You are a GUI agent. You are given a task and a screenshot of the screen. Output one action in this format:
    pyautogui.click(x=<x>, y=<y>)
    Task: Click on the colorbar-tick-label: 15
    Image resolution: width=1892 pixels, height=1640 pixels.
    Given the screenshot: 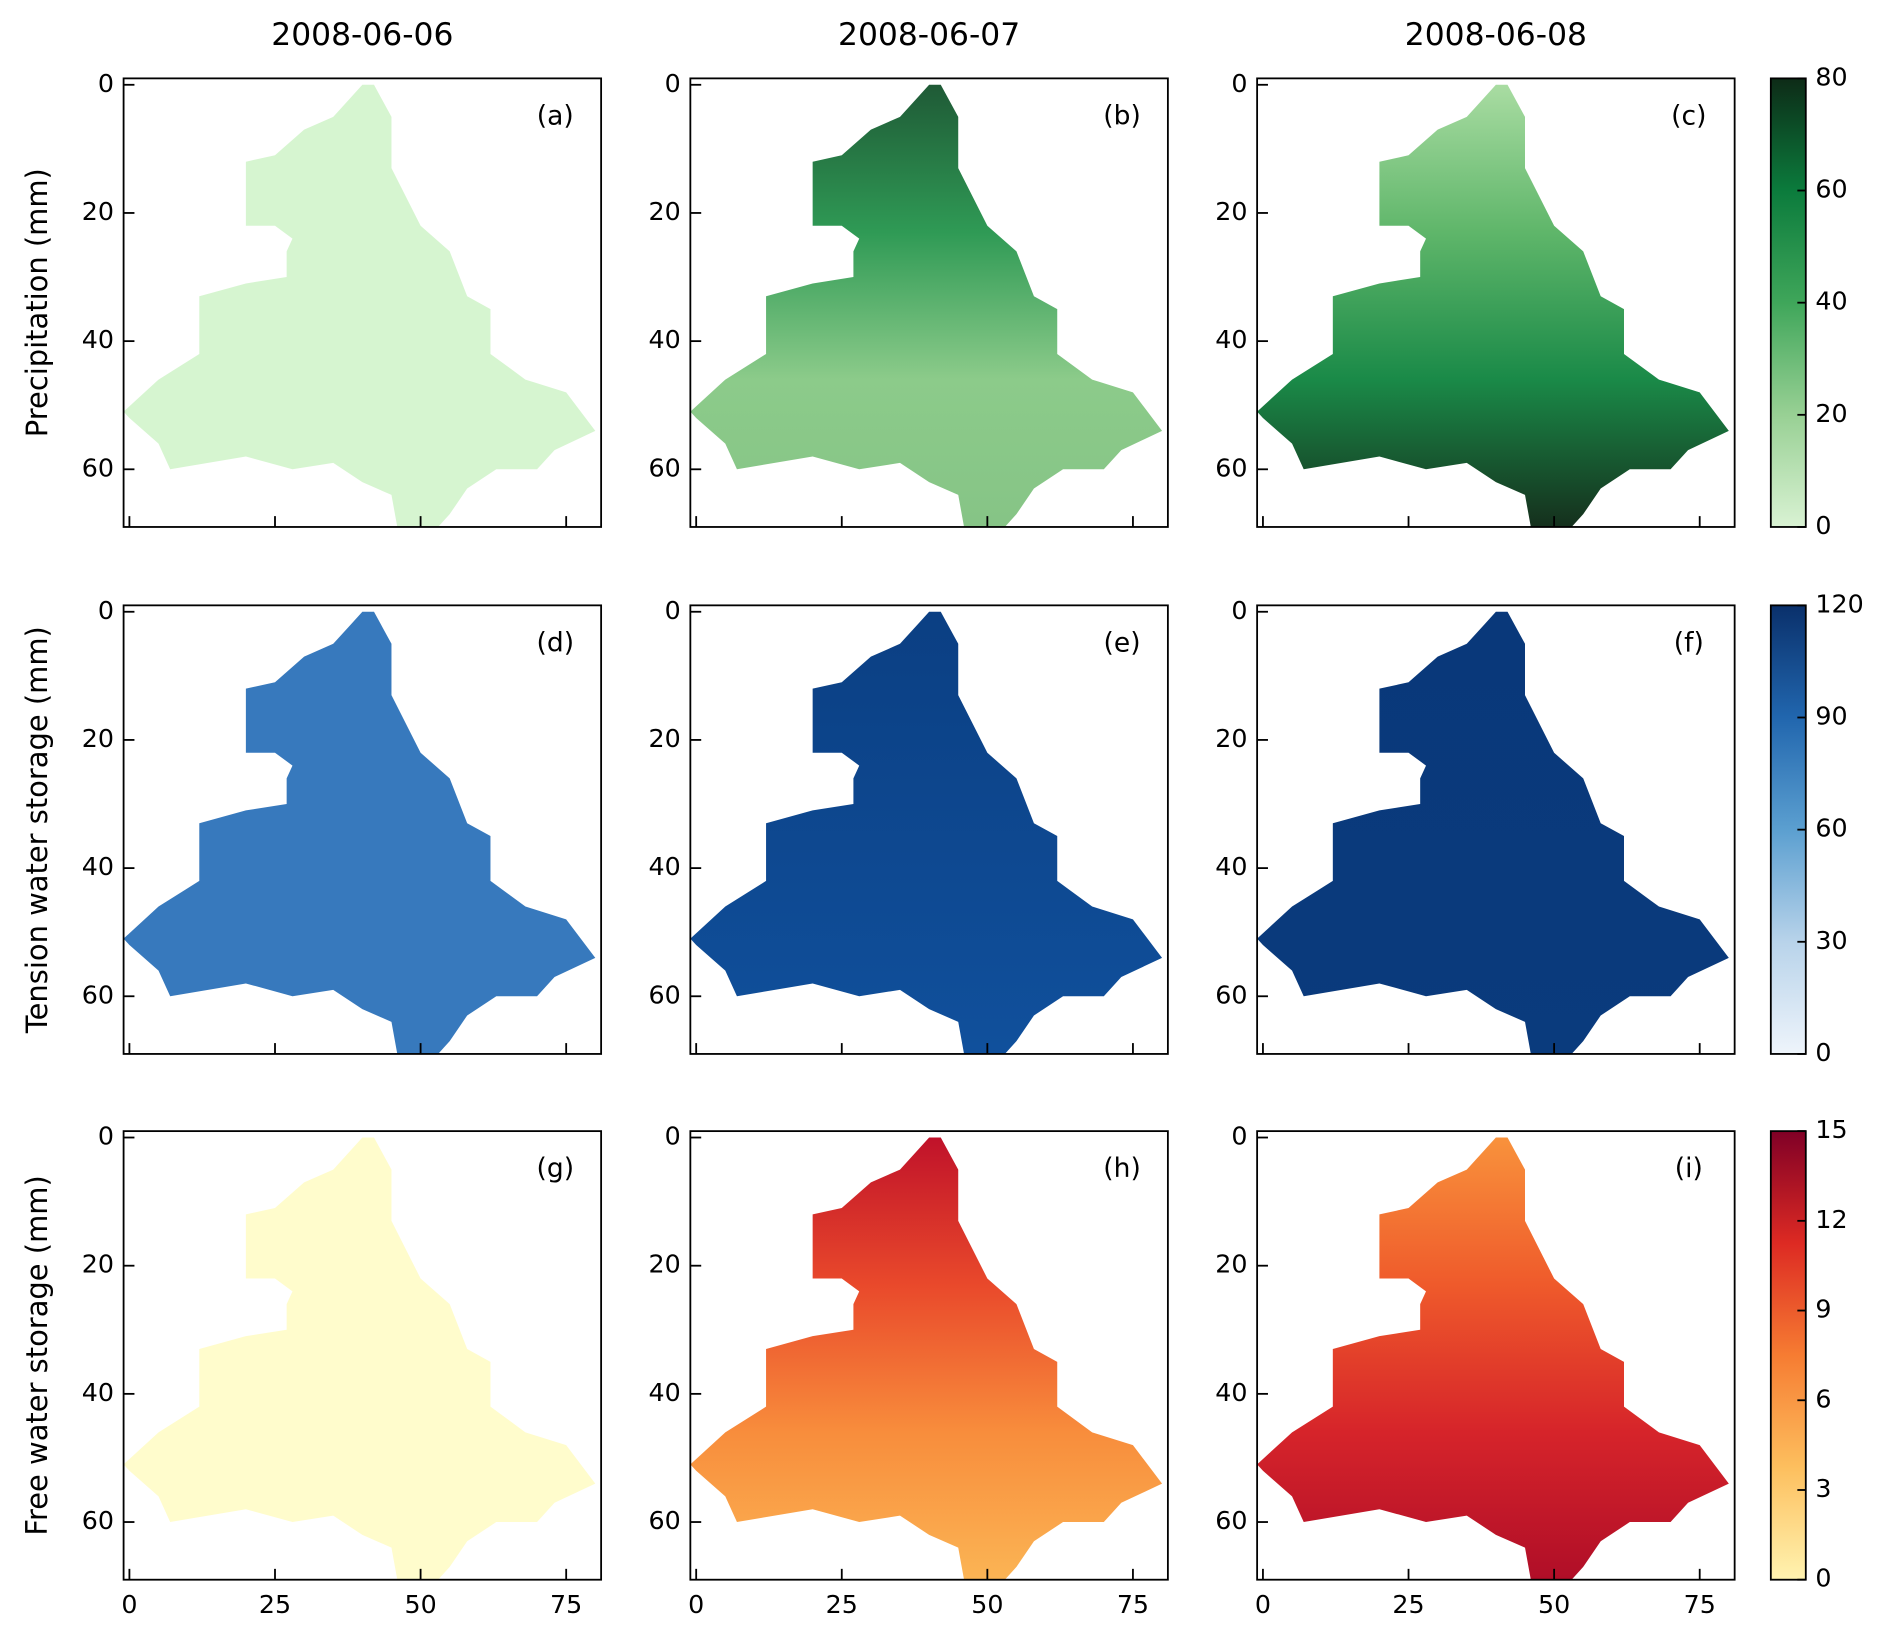 What is the action you would take?
    pyautogui.click(x=1831, y=1129)
    